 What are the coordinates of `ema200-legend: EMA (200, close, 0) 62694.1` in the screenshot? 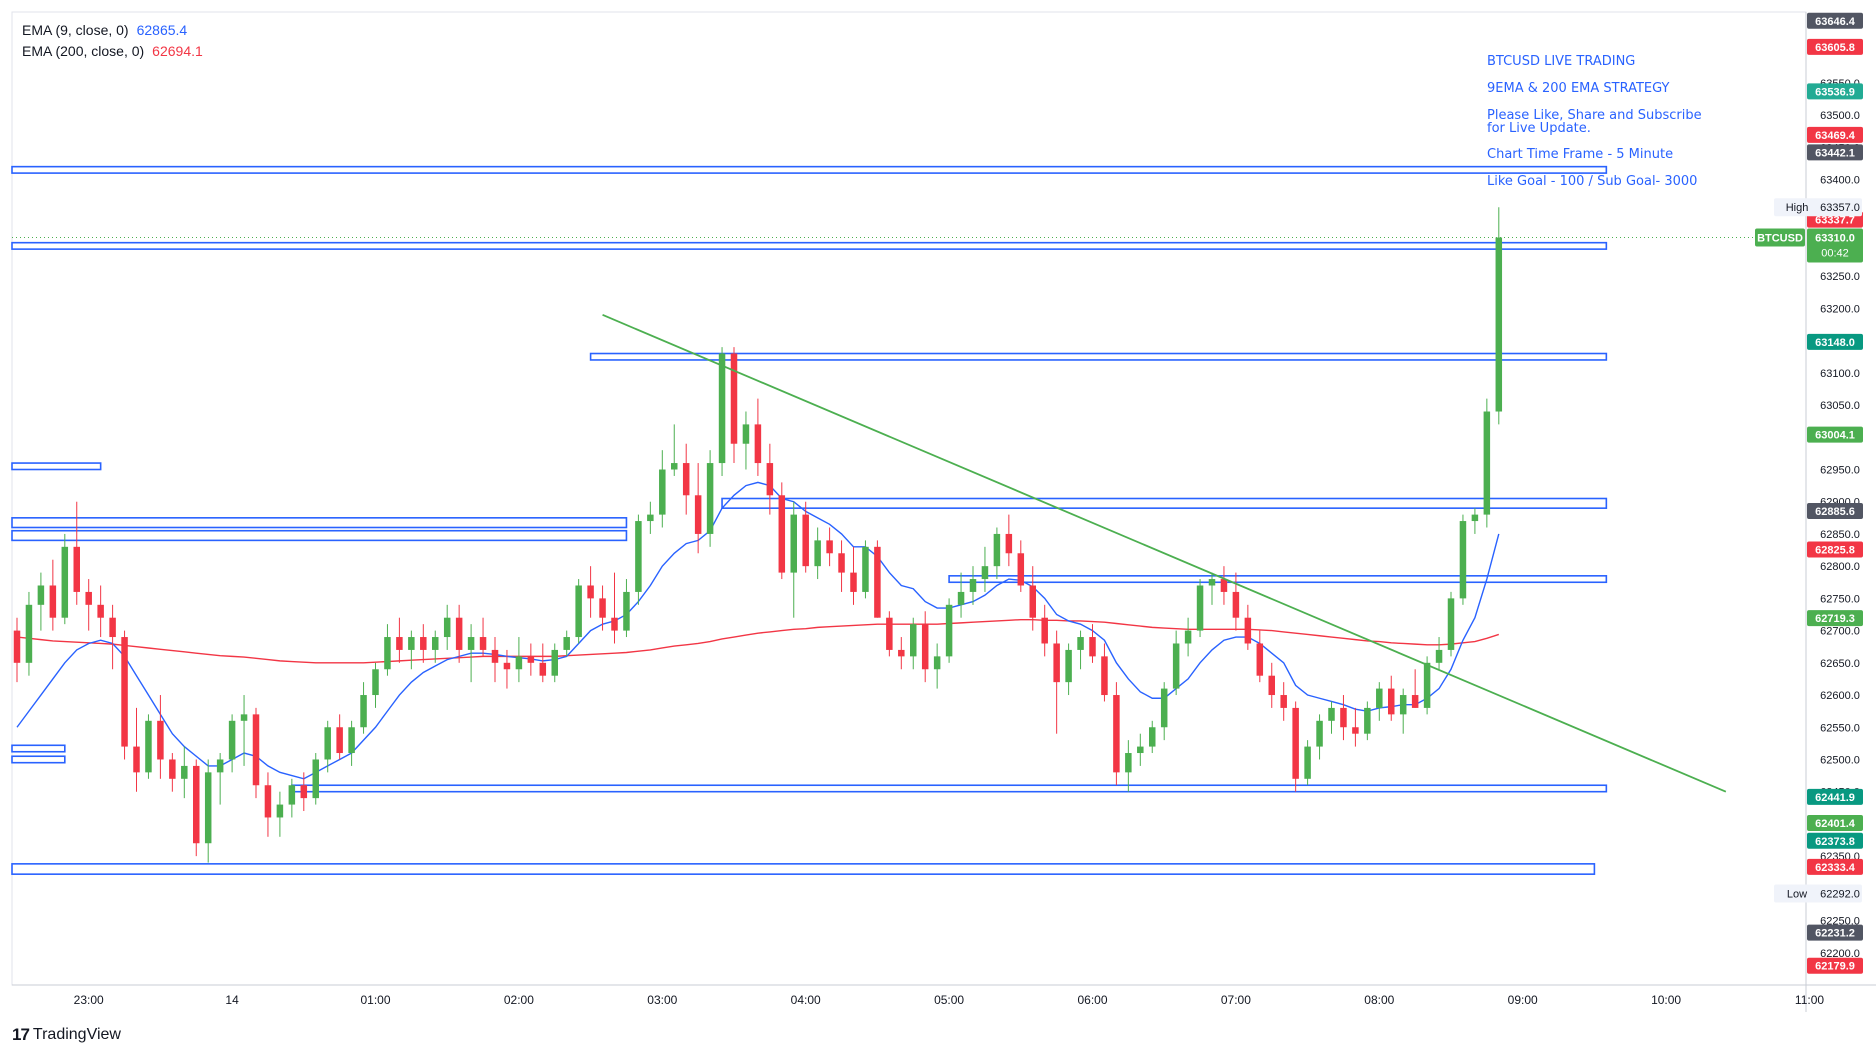 It's located at (112, 51).